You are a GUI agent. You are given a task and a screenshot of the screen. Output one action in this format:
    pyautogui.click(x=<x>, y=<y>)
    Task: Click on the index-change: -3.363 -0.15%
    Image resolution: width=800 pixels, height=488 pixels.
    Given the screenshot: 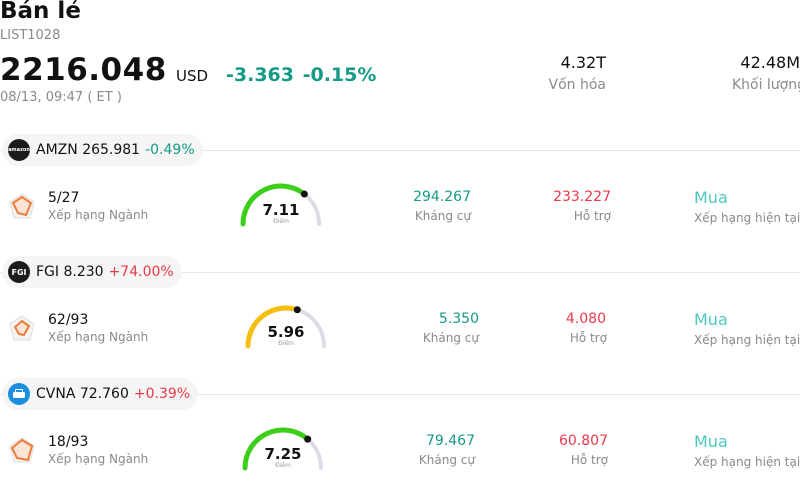 What is the action you would take?
    pyautogui.click(x=301, y=75)
    